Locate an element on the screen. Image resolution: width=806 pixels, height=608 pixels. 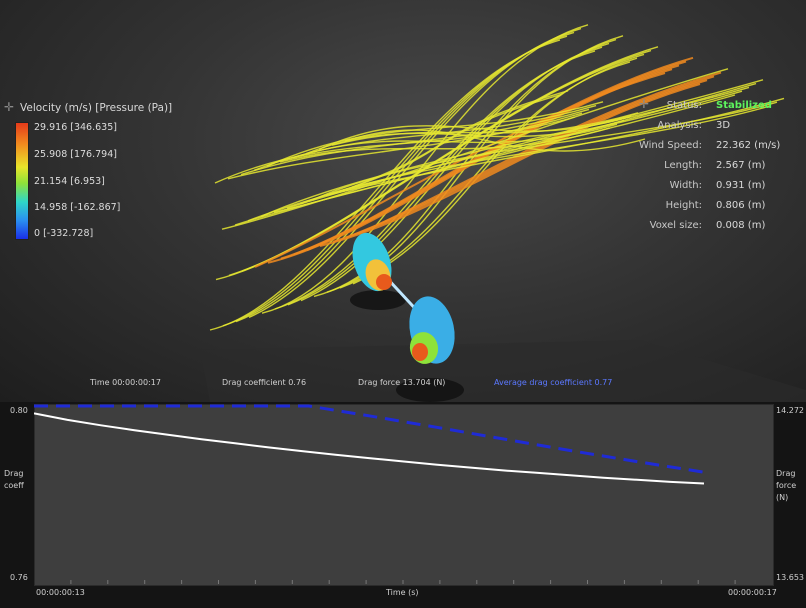
status-value: 0.931 (m) is located at coordinates (741, 185).